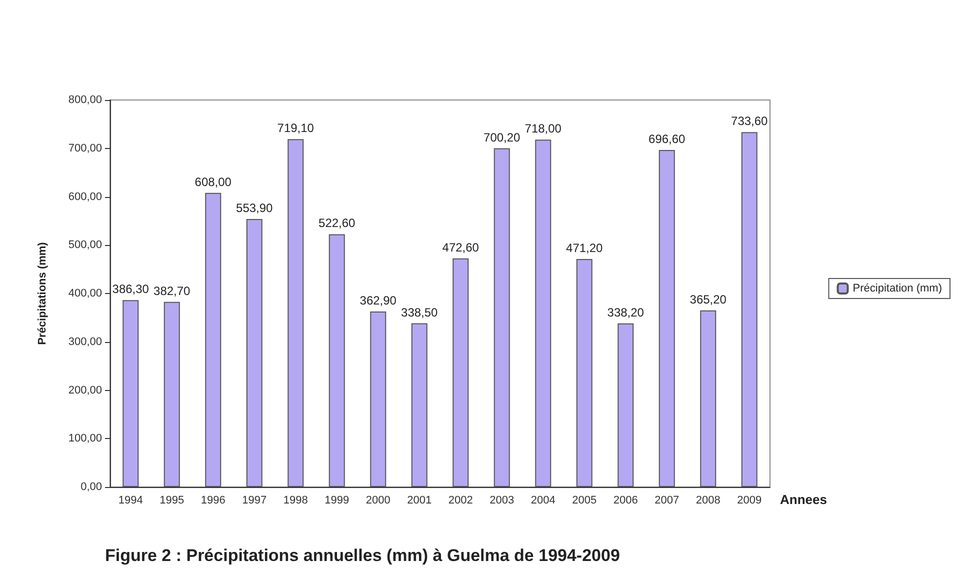  Describe the element at coordinates (42, 293) in the screenshot. I see `y-axis-title: Précipitations (mm)` at that location.